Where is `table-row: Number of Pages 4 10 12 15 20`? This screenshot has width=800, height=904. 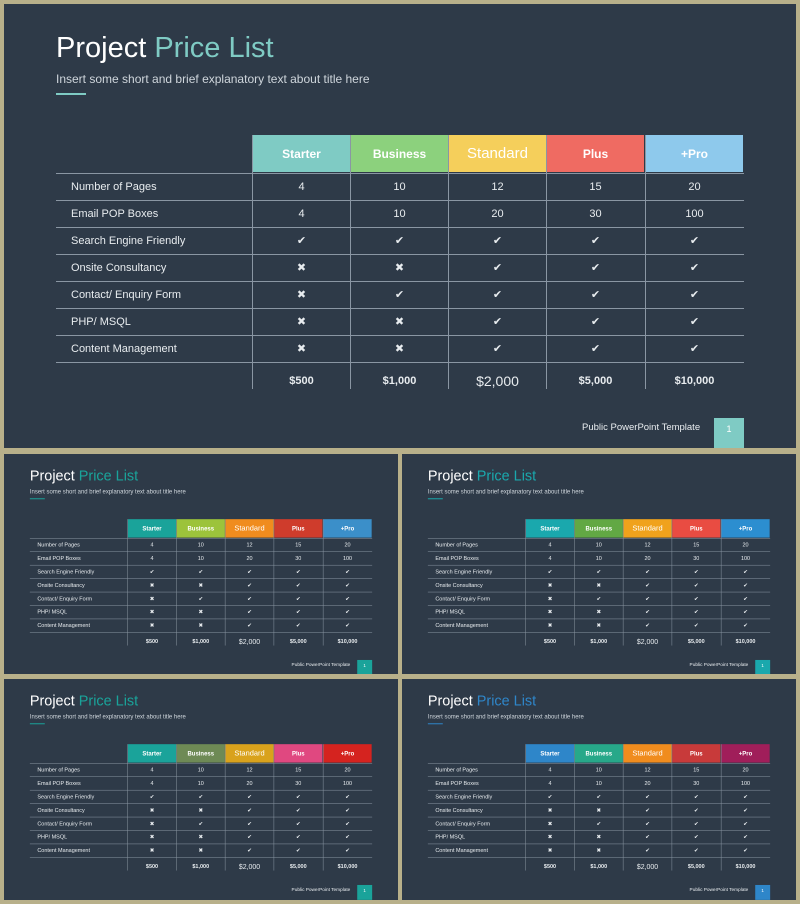
table-row: Number of Pages 4 10 12 15 20 is located at coordinates (201, 546).